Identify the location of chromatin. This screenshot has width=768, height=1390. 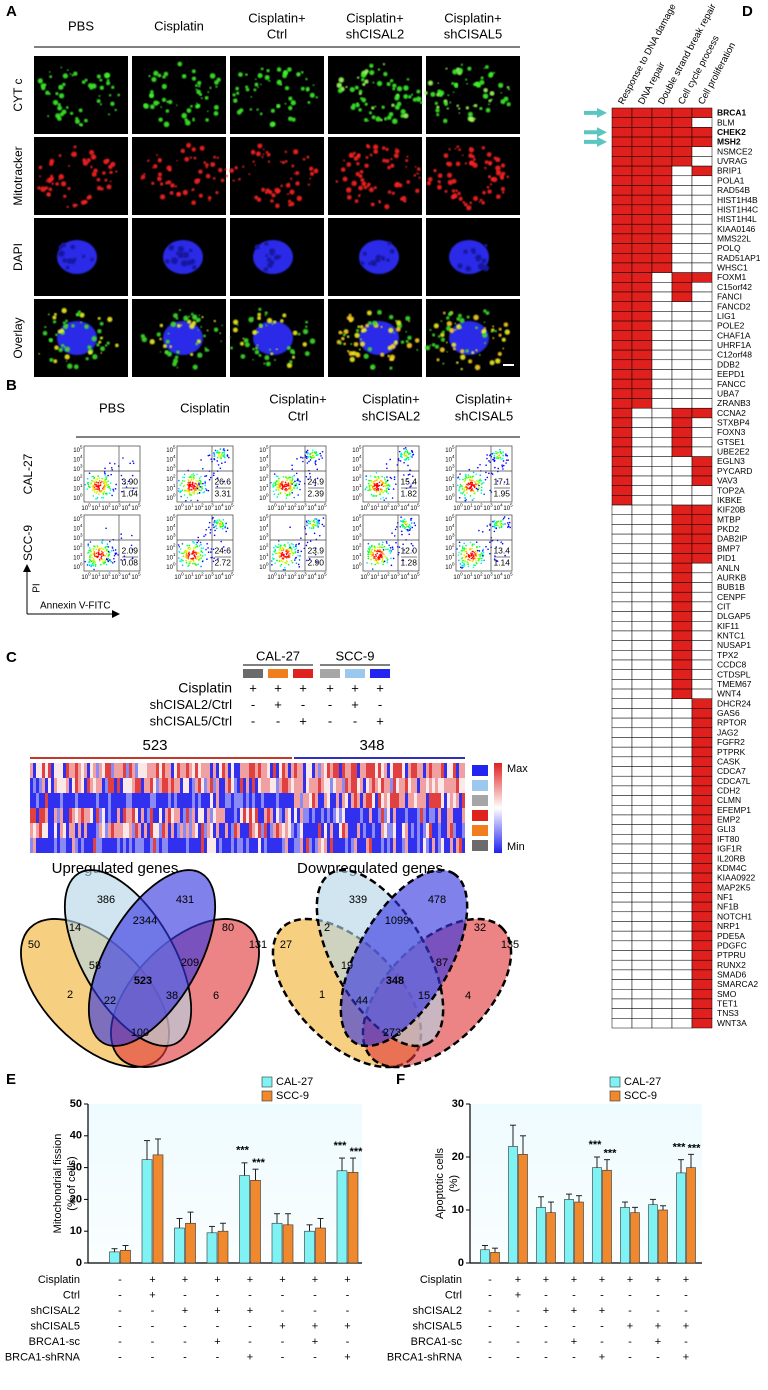
(389, 243).